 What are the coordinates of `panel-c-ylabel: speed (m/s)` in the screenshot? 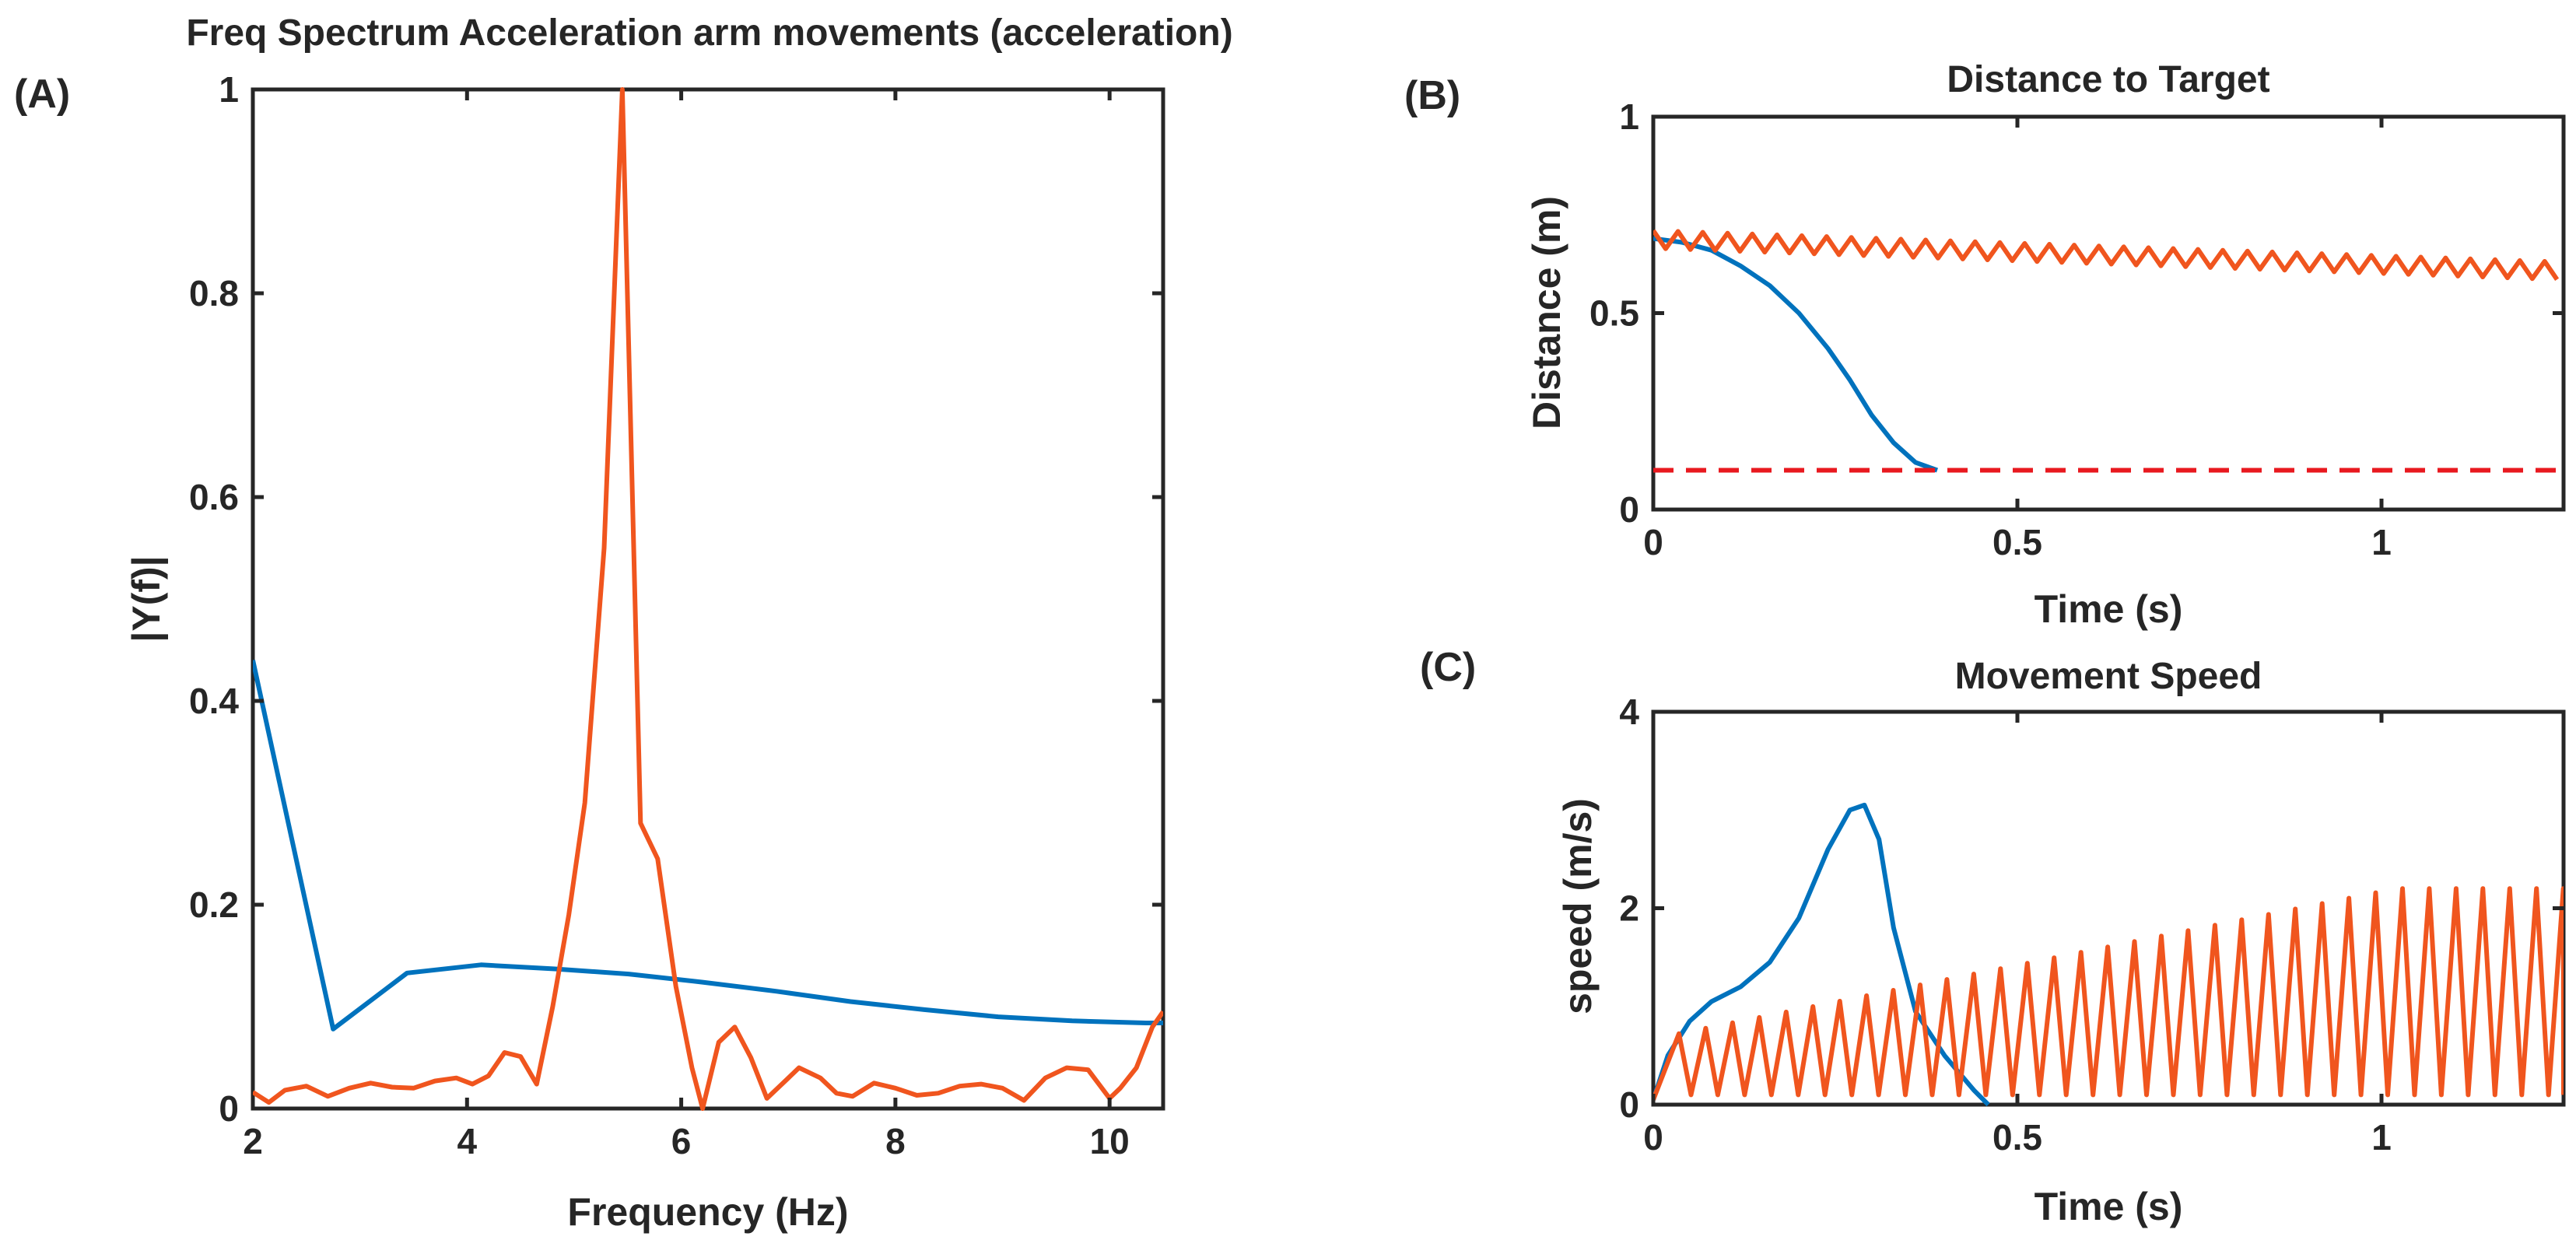 It's located at (1578, 906).